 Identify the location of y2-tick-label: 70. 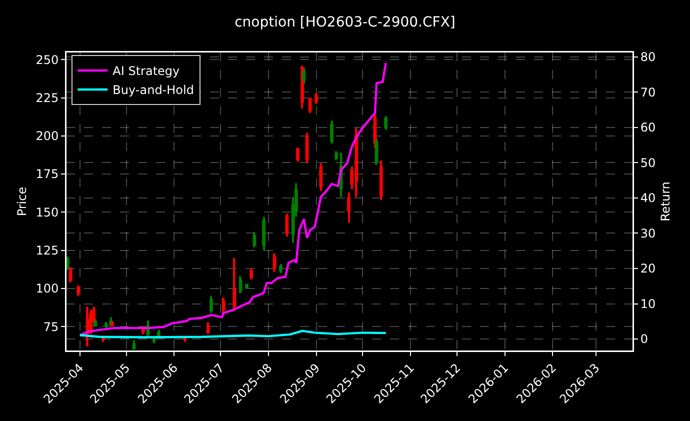
(648, 92).